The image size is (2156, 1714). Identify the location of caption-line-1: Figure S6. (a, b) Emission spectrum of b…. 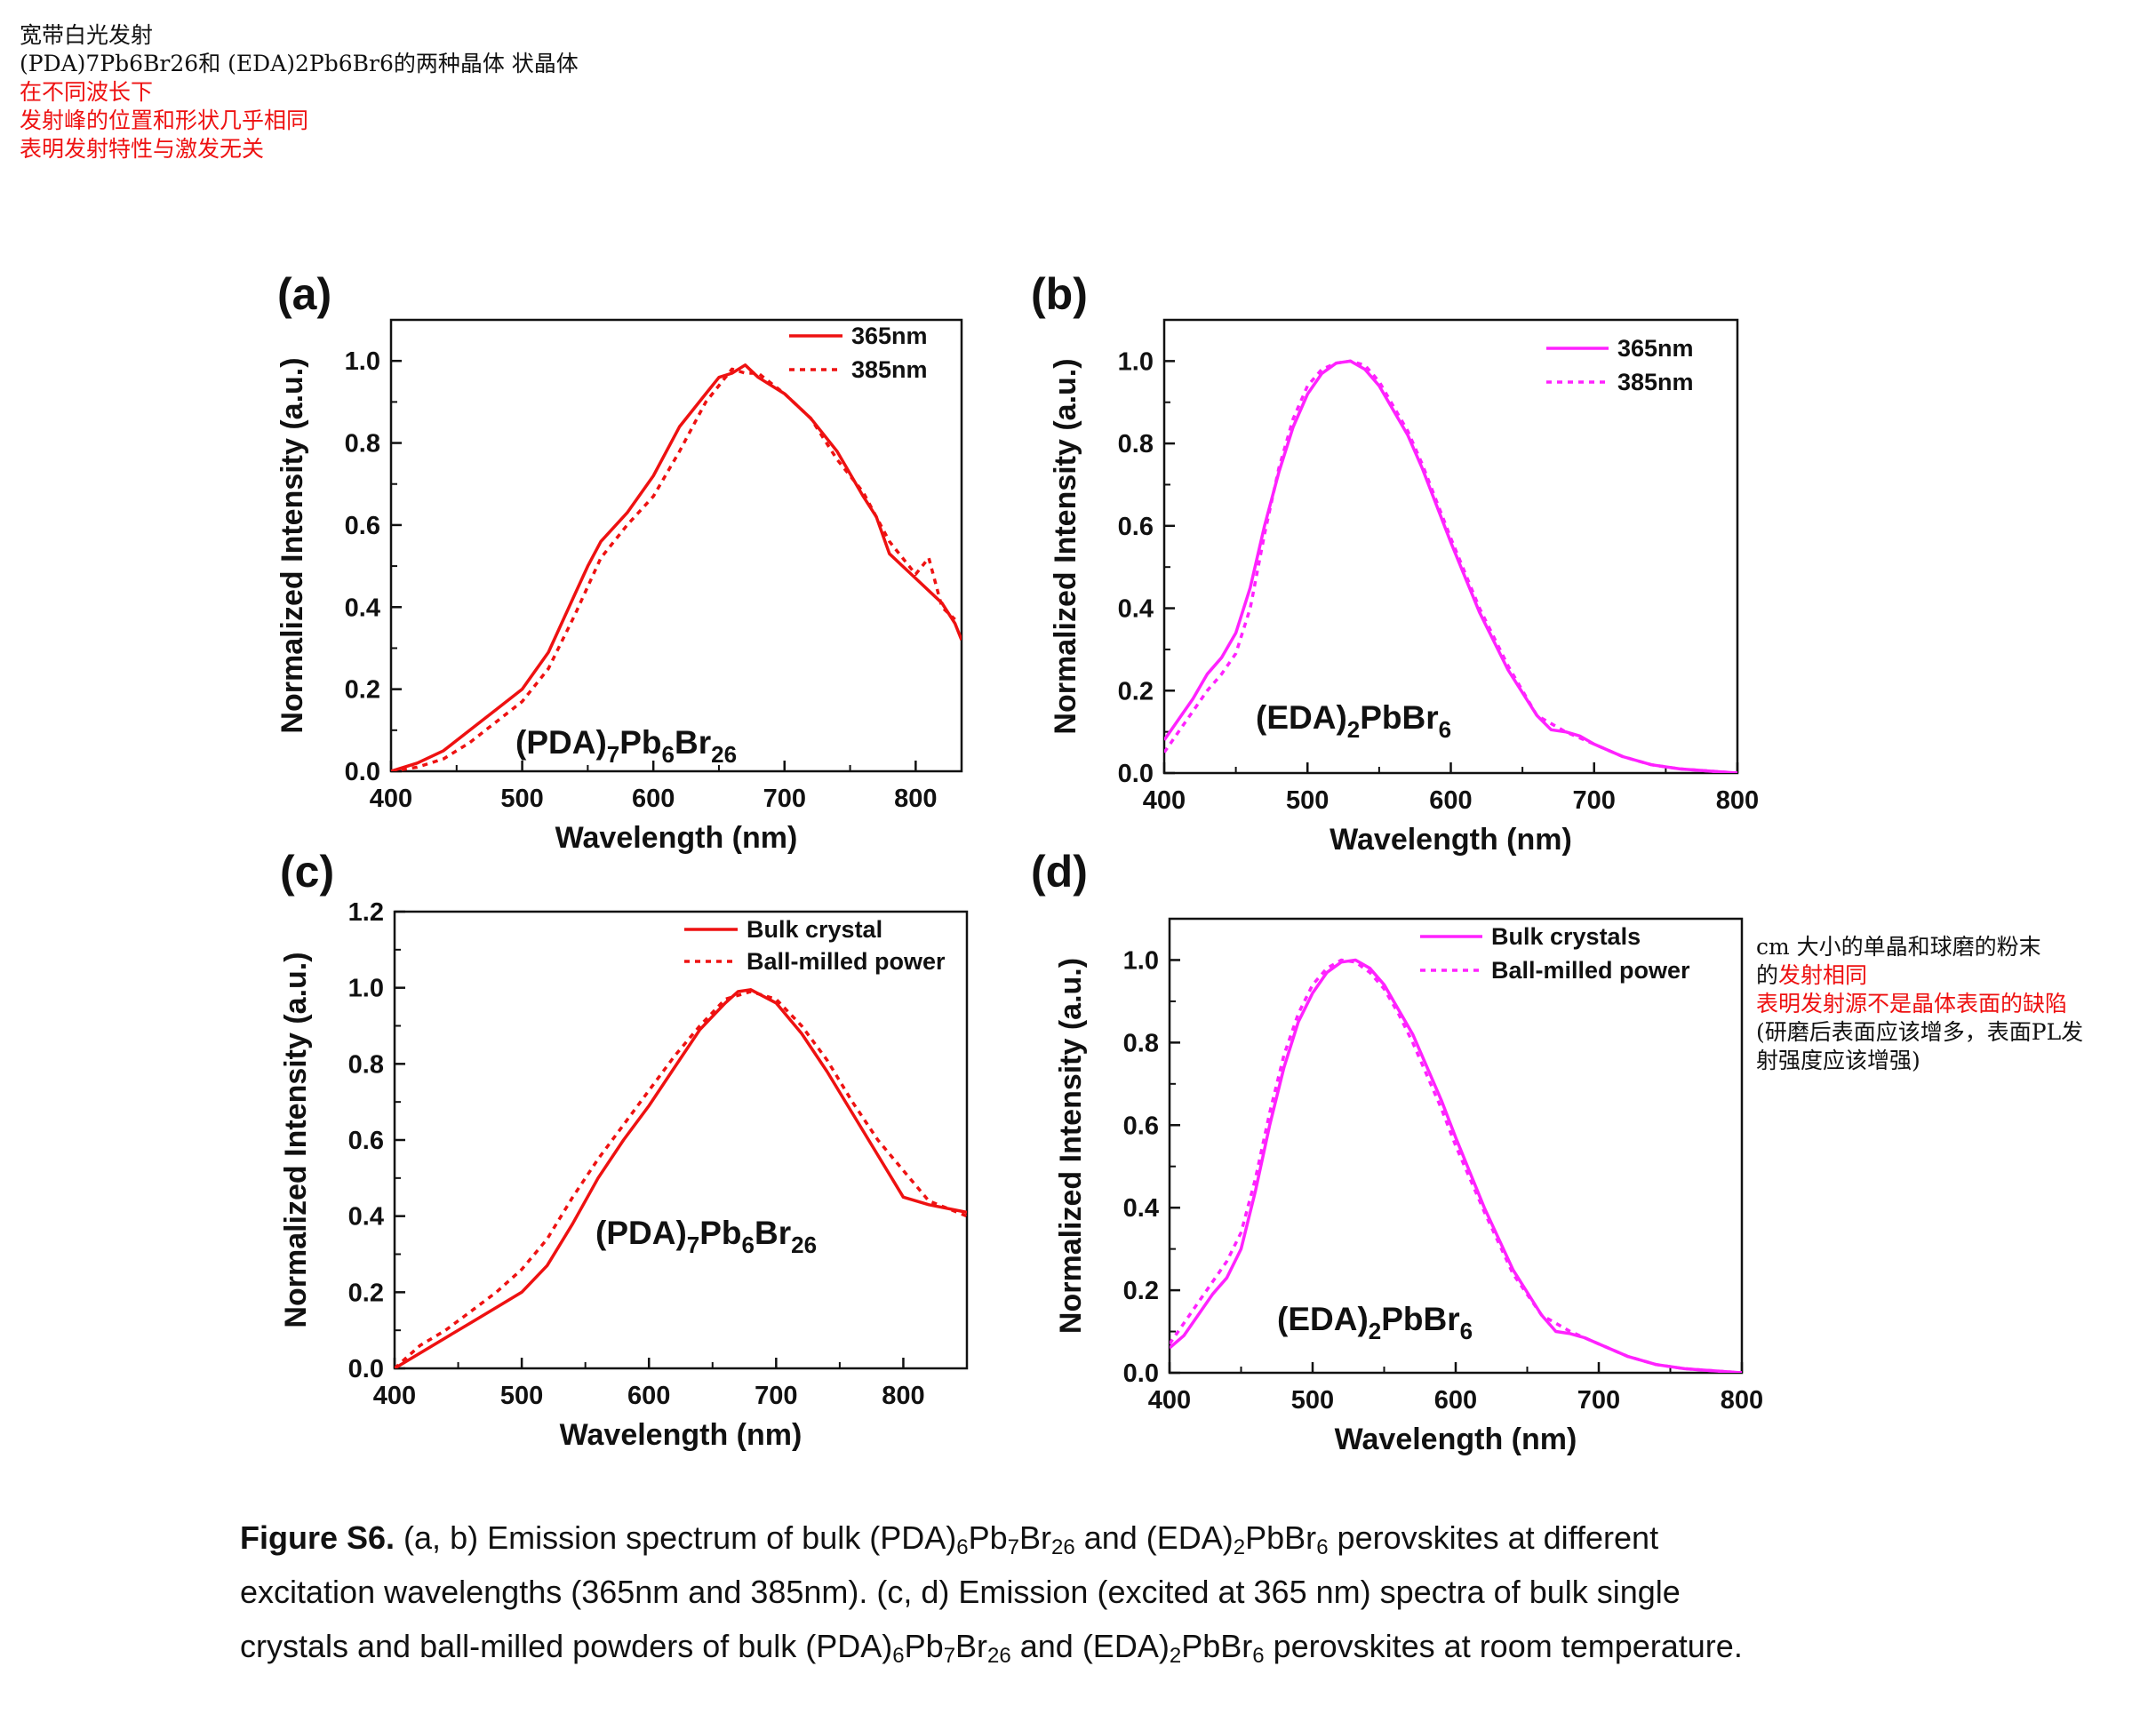
(949, 1539).